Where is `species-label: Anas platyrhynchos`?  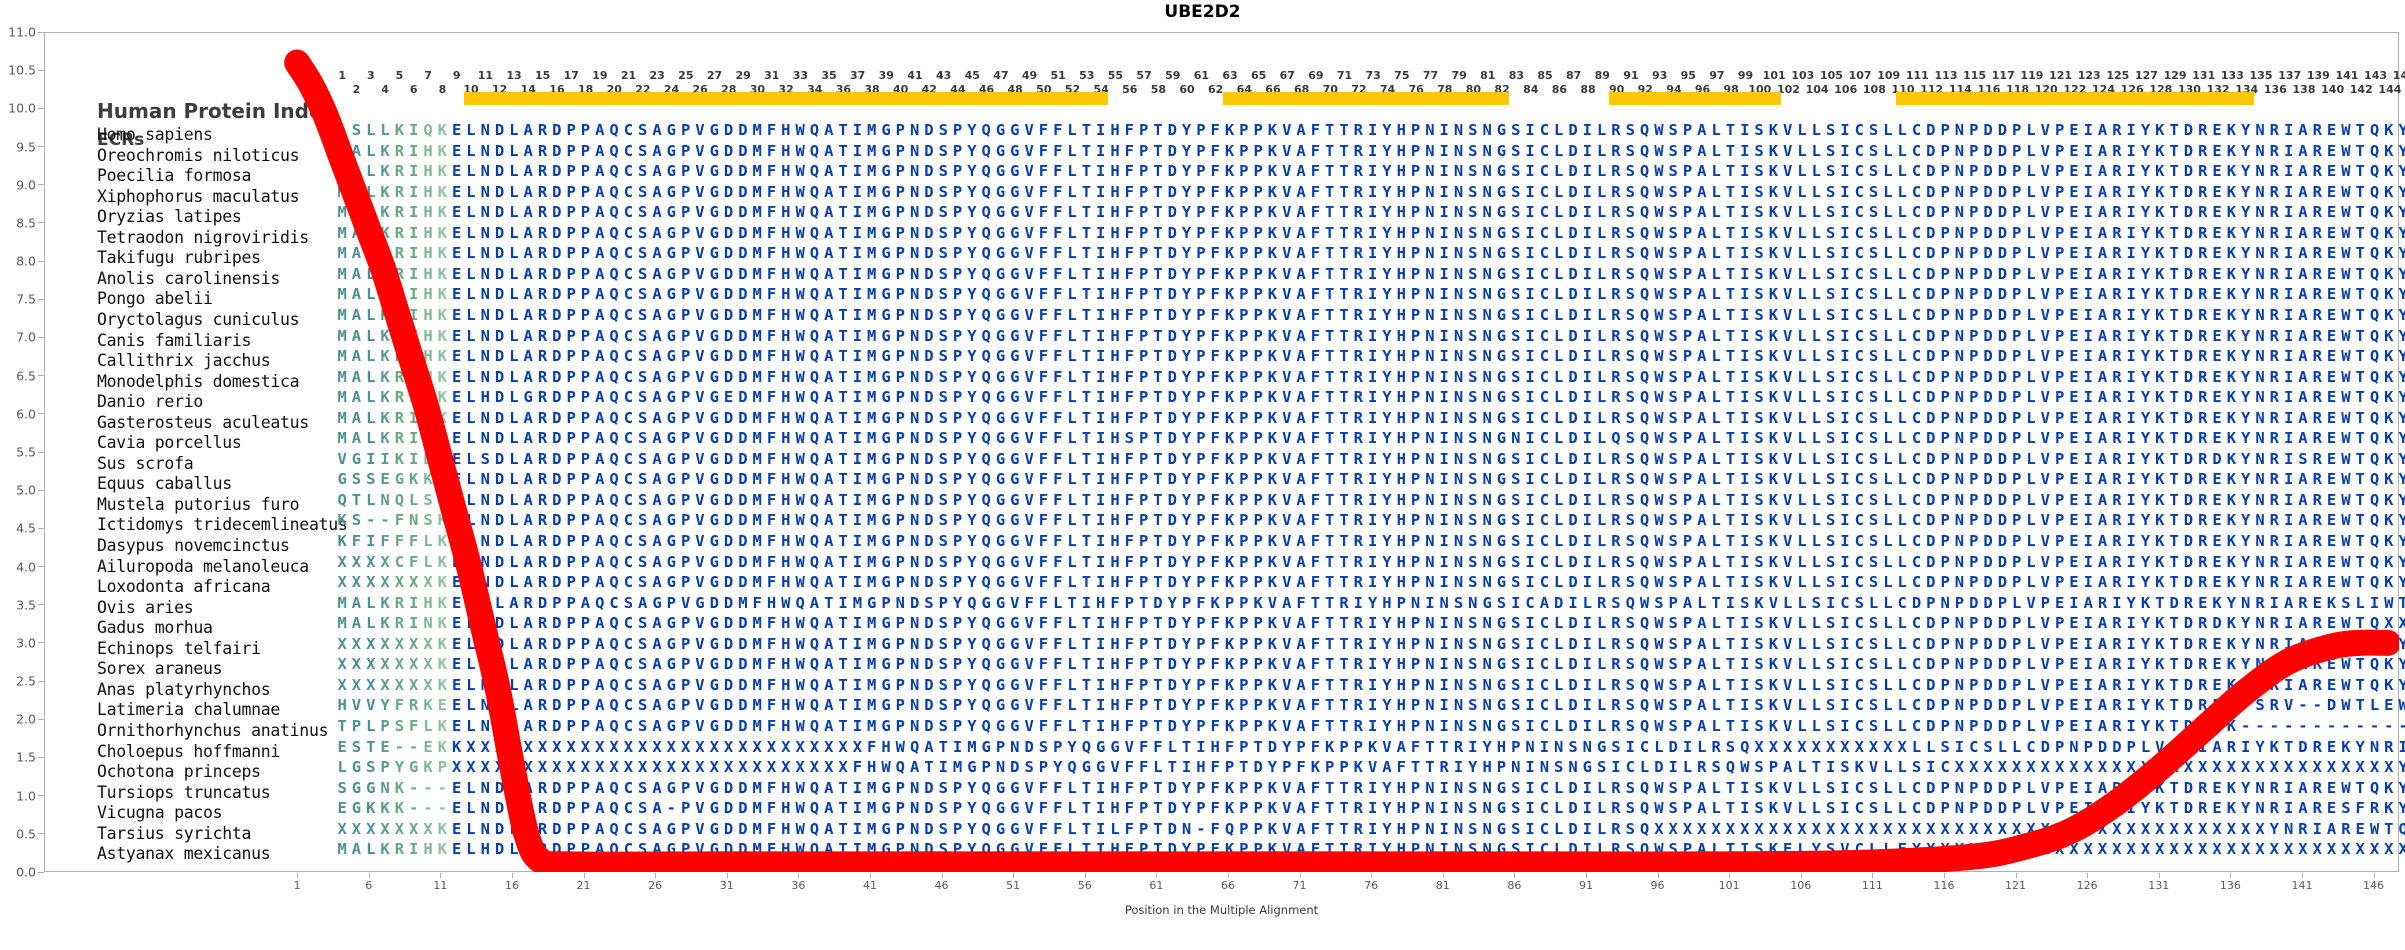
species-label: Anas platyrhynchos is located at coordinates (184, 689).